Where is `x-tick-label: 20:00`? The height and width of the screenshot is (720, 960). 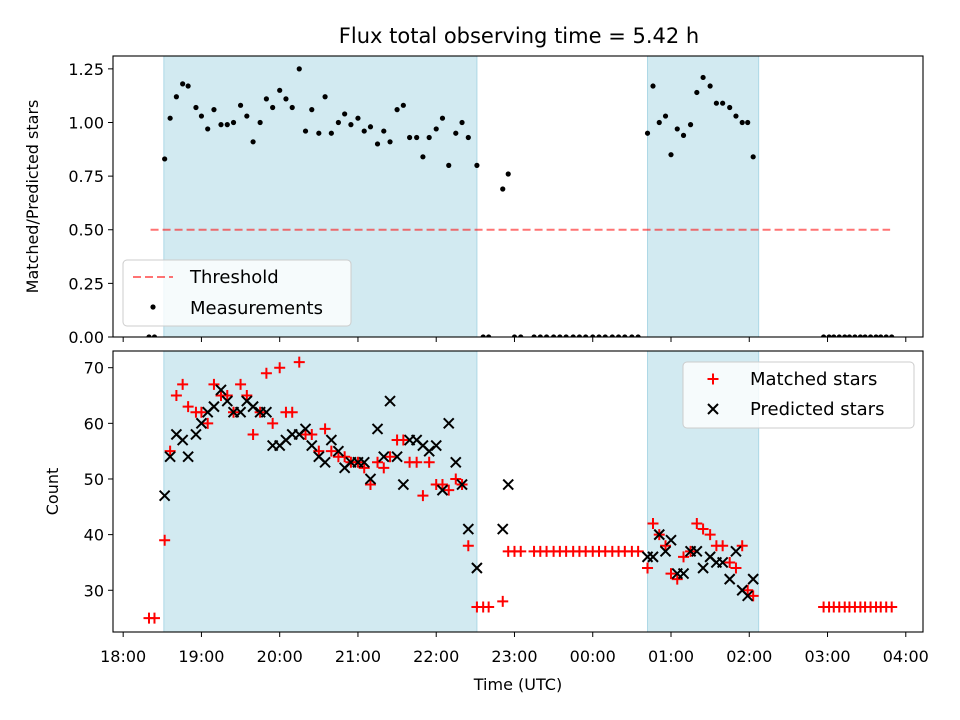 x-tick-label: 20:00 is located at coordinates (280, 656).